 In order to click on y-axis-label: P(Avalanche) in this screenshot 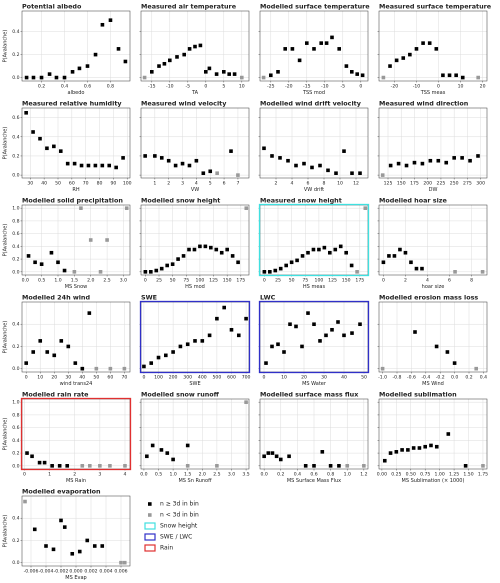, I will do `click(6, 337)`.